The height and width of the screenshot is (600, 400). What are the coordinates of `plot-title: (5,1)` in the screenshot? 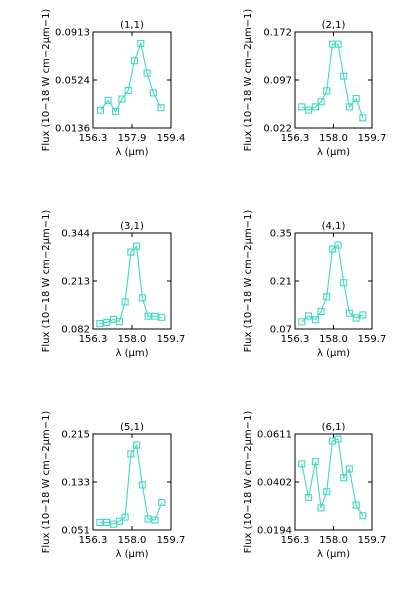 It's located at (132, 427).